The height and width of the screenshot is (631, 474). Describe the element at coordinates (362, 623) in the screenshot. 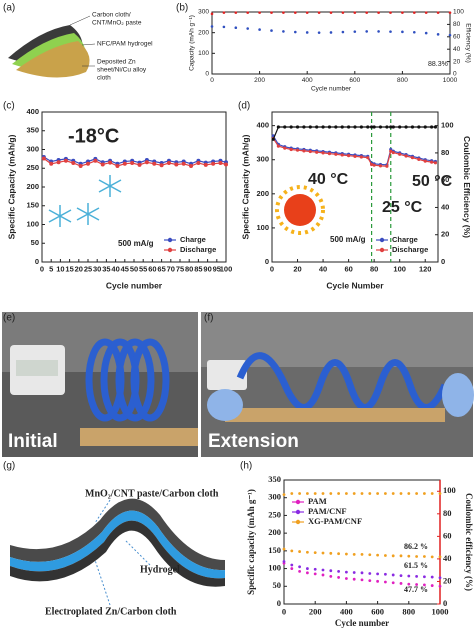

I see `x-axis-label: Cycle number` at that location.